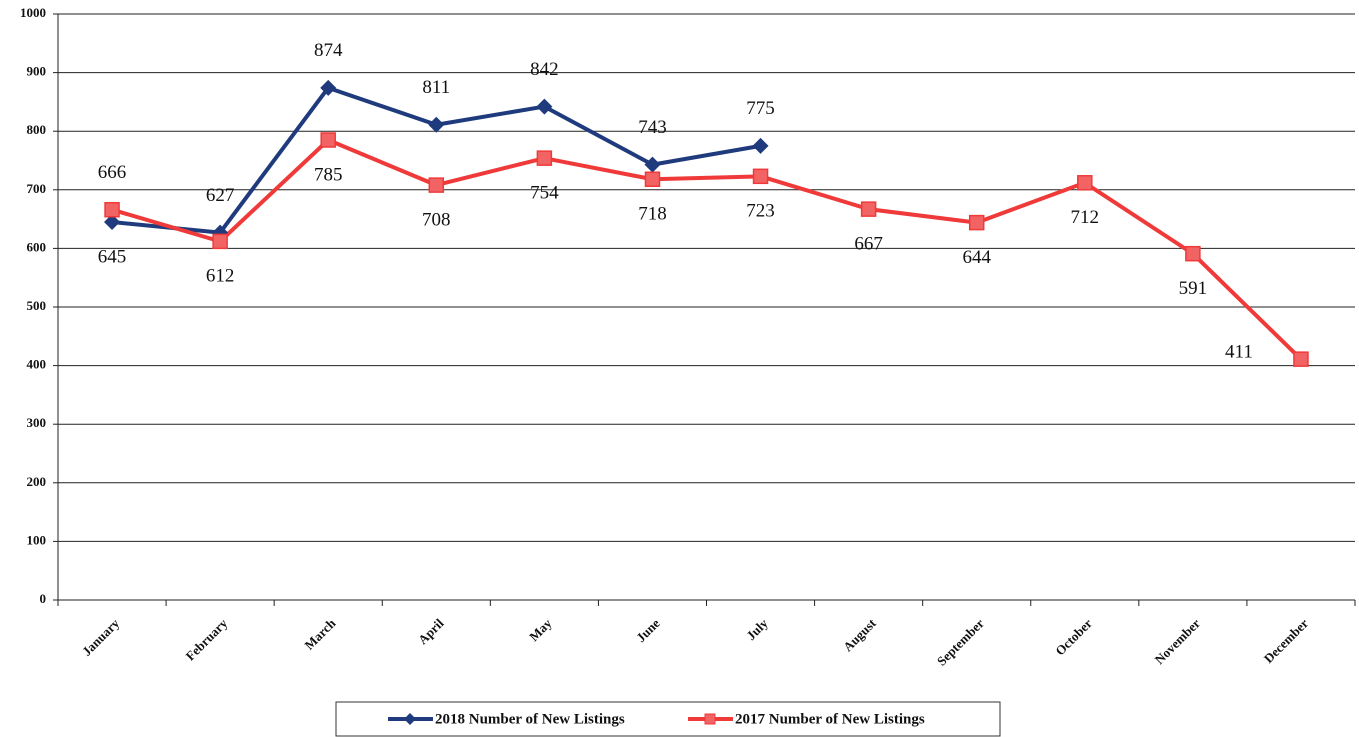 This screenshot has height=737, width=1359. I want to click on data-label: 743, so click(652, 127).